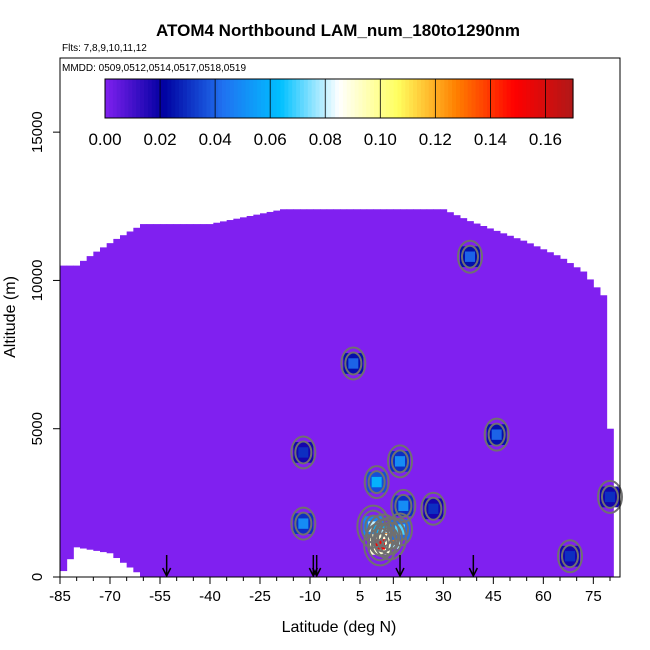 Image resolution: width=650 pixels, height=650 pixels. What do you see at coordinates (339, 627) in the screenshot?
I see `x-axis-label: Latitude (deg N)` at bounding box center [339, 627].